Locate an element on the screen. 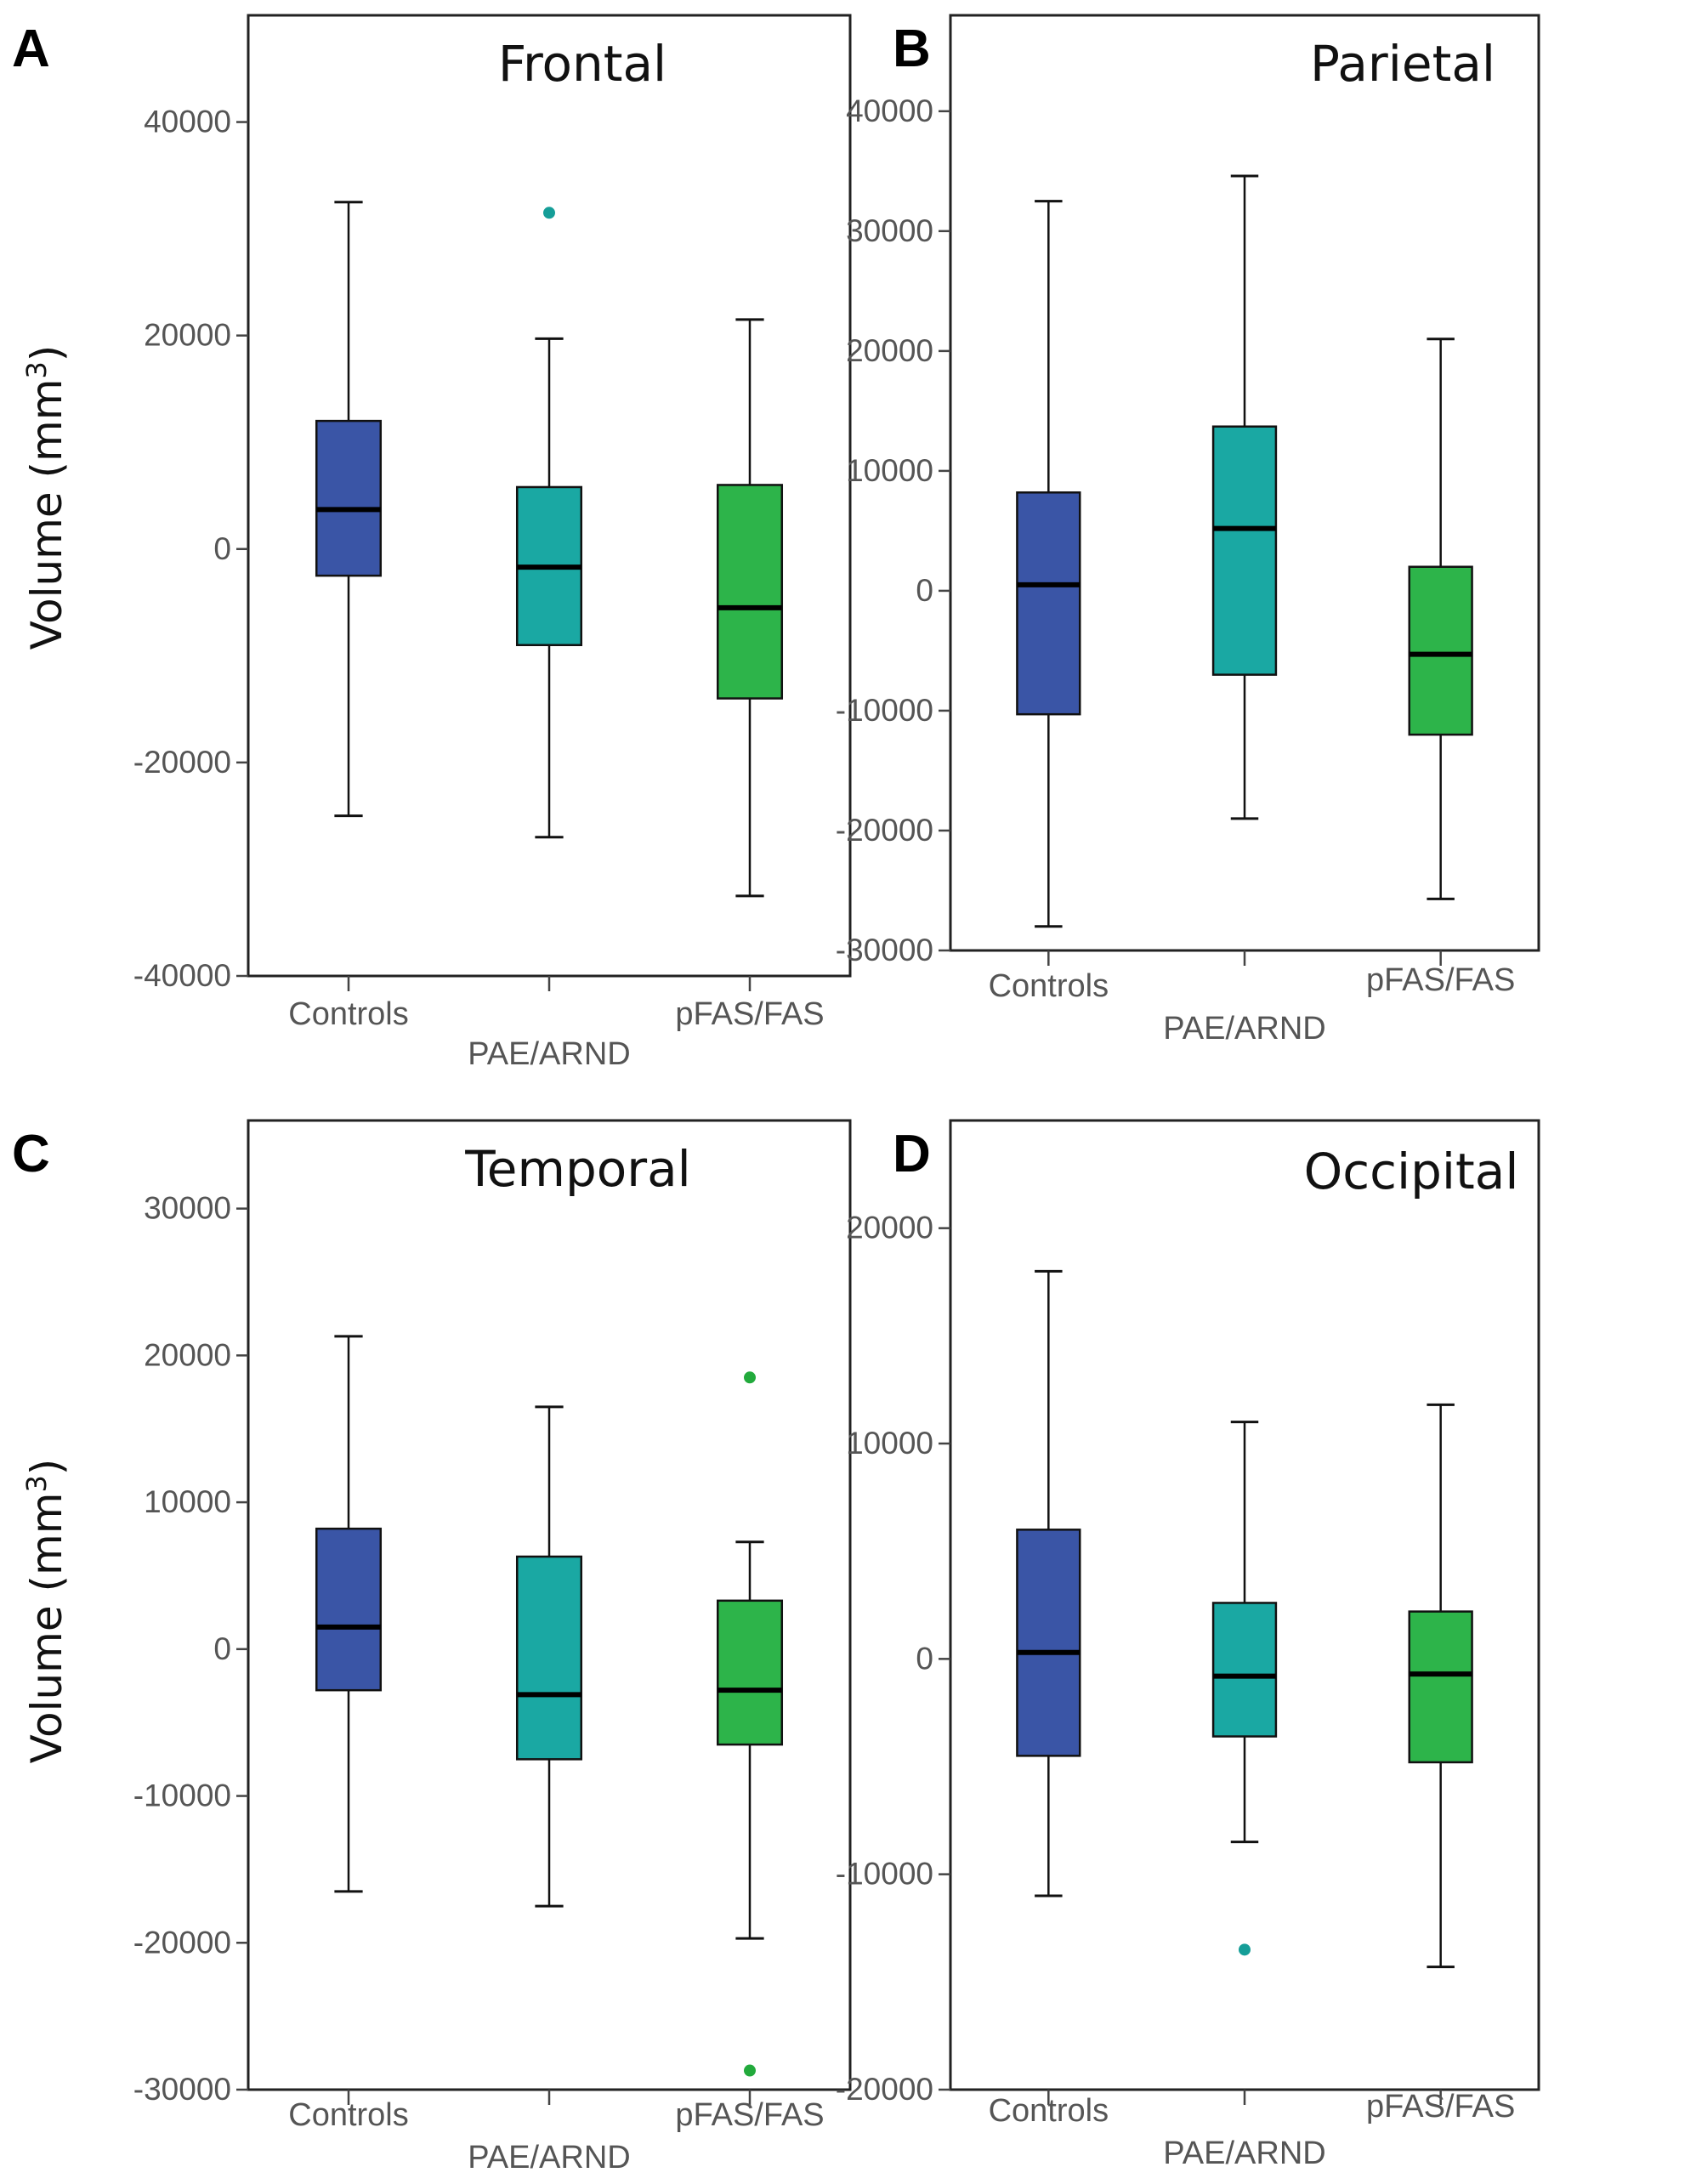 The image size is (1696, 2184). panel-letter: C is located at coordinates (31, 1154).